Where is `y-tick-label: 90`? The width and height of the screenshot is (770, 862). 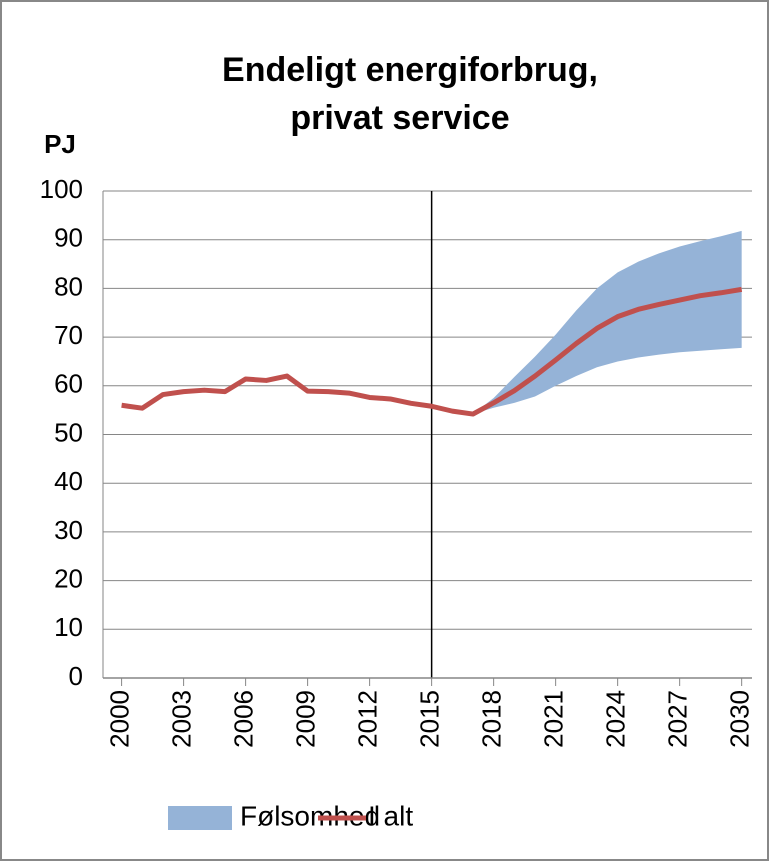
y-tick-label: 90 is located at coordinates (68, 238).